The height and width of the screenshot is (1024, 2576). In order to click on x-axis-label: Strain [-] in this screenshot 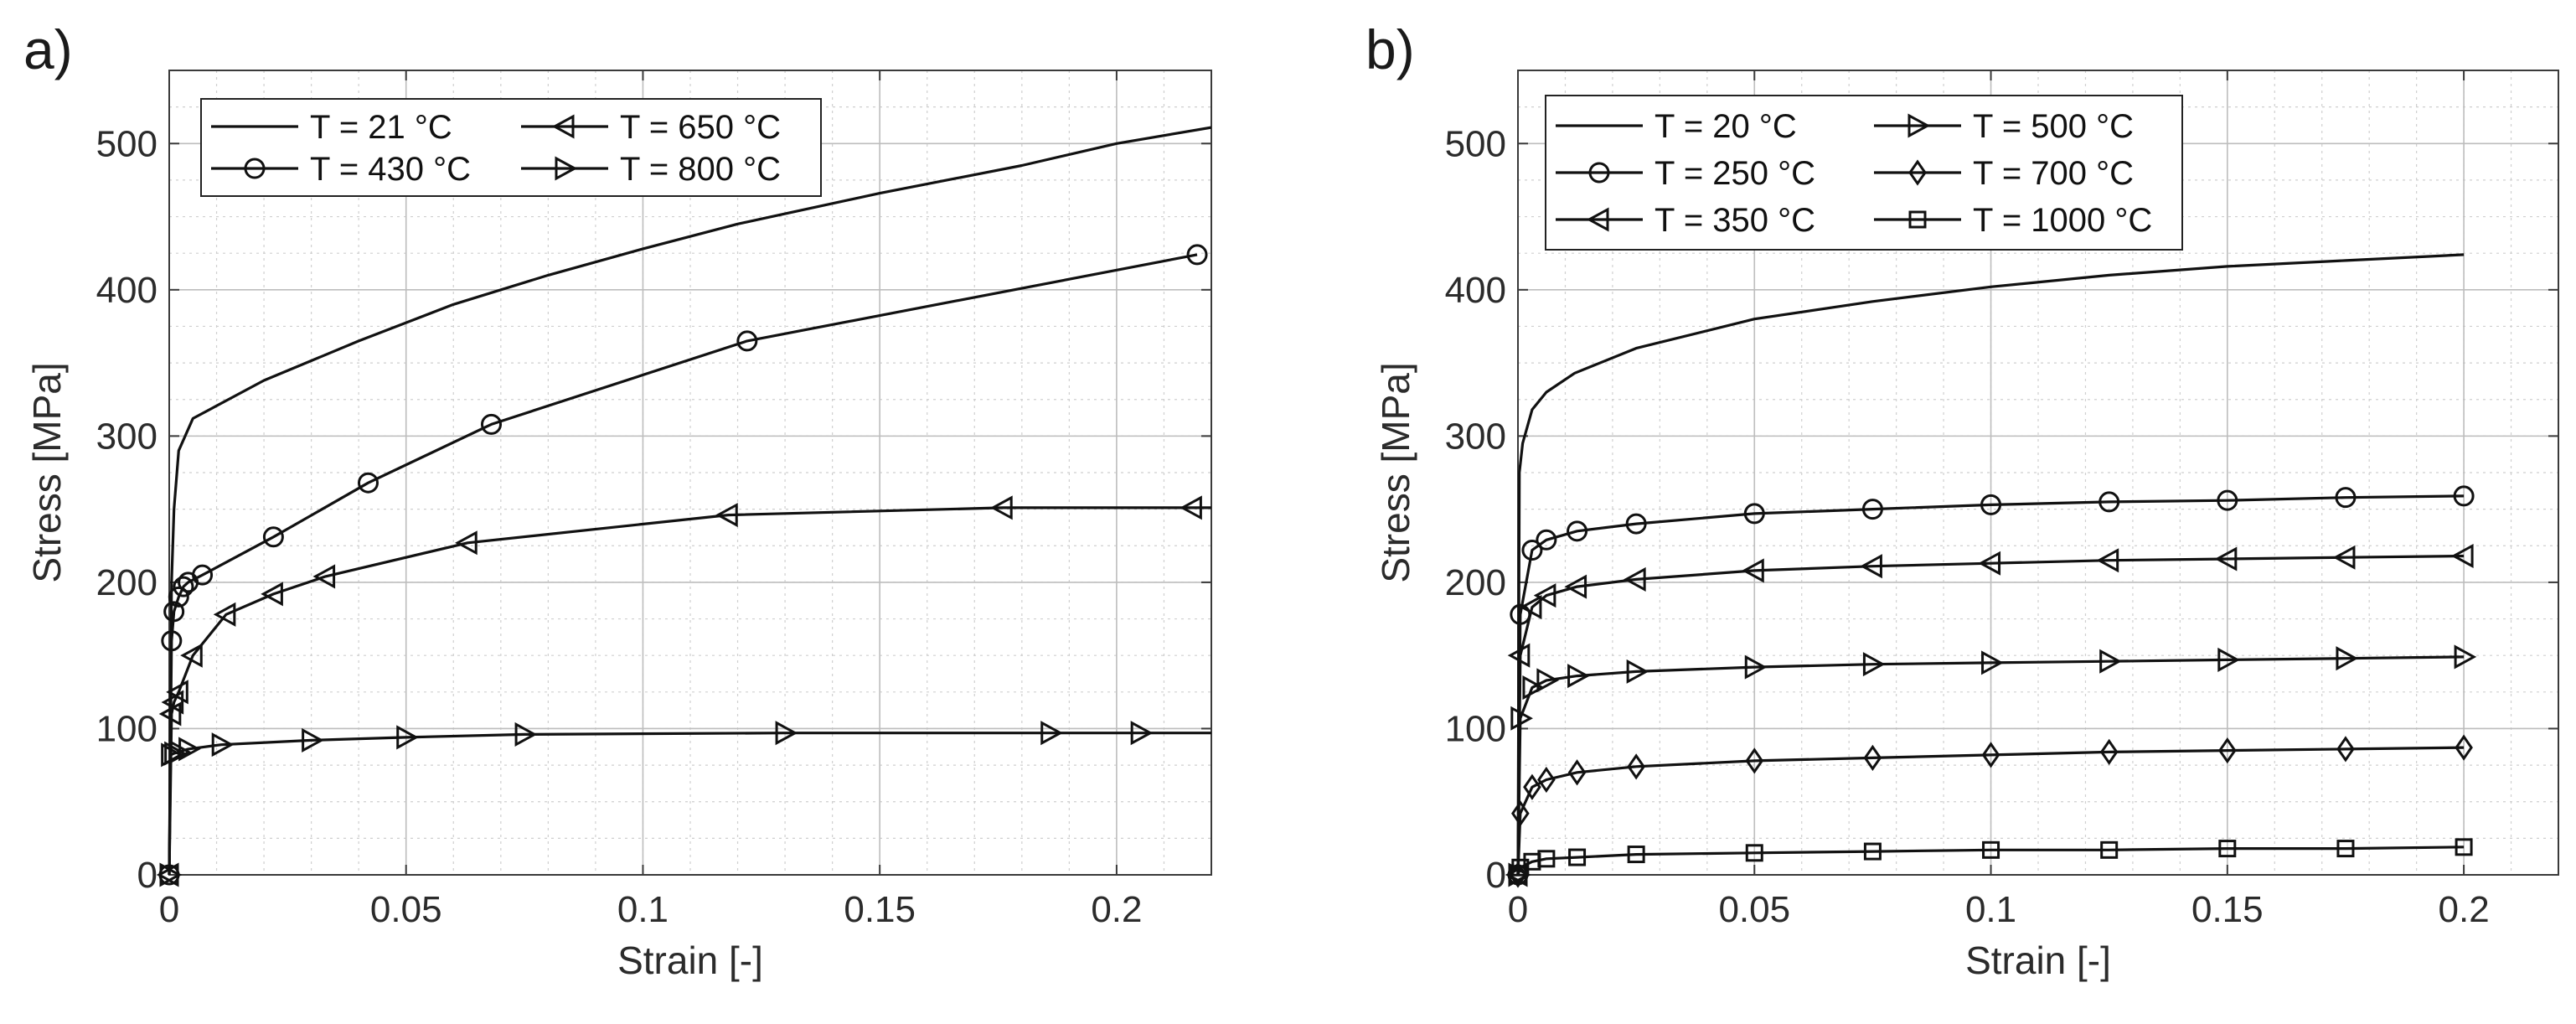, I will do `click(690, 960)`.